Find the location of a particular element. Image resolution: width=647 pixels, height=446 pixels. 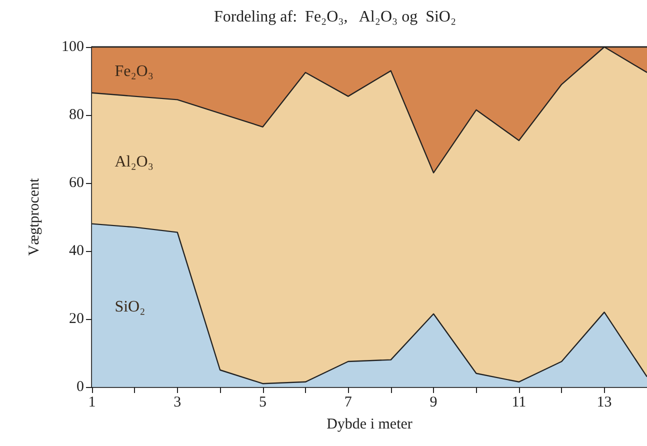

x-tick-label: 13 is located at coordinates (604, 402).